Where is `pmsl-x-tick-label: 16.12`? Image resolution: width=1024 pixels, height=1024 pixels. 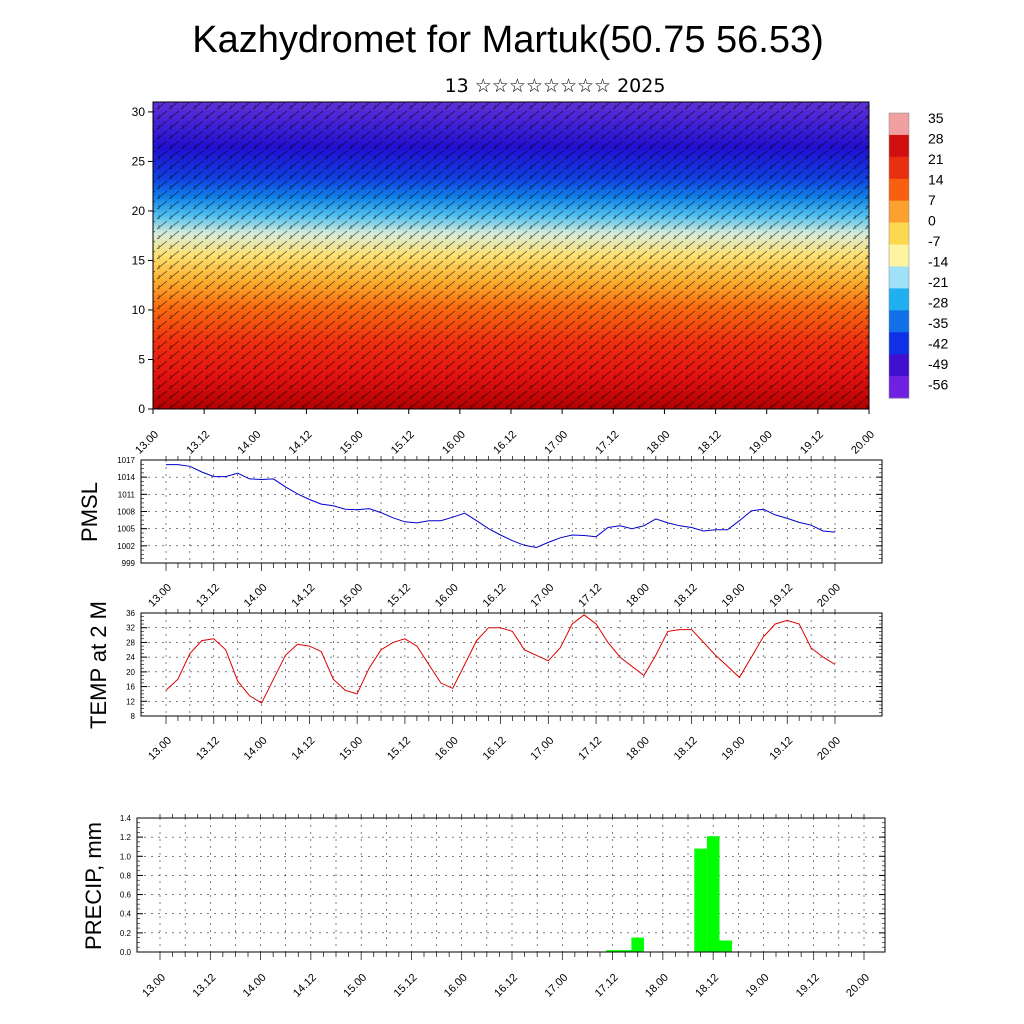
pmsl-x-tick-label: 16.12 is located at coordinates (495, 596).